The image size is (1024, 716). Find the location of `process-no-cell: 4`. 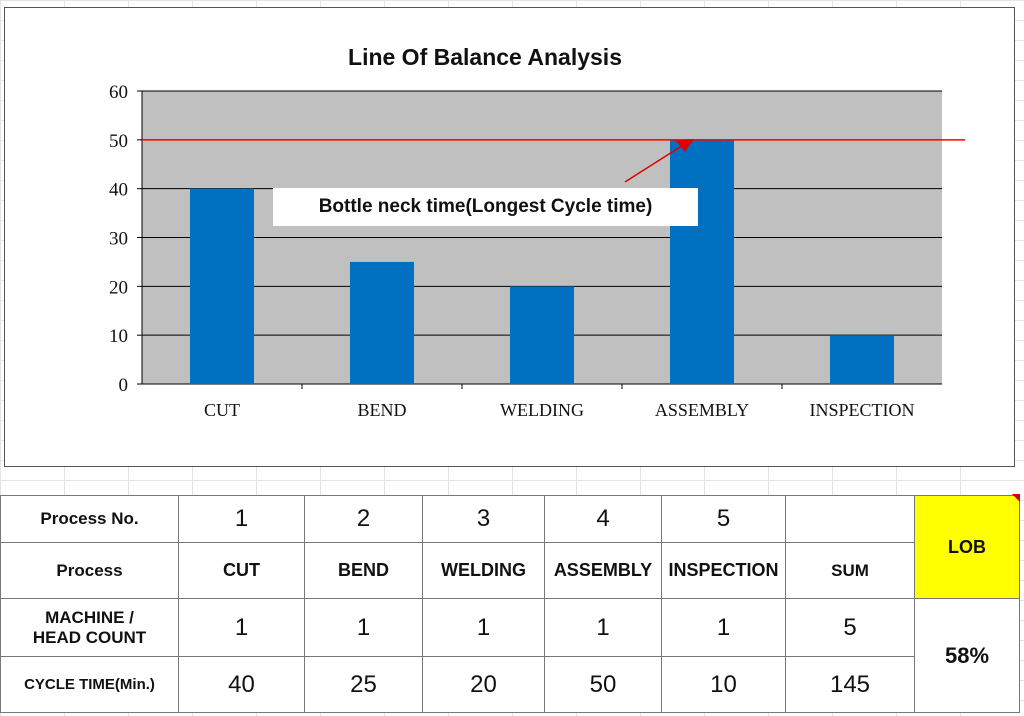

process-no-cell: 4 is located at coordinates (603, 519).